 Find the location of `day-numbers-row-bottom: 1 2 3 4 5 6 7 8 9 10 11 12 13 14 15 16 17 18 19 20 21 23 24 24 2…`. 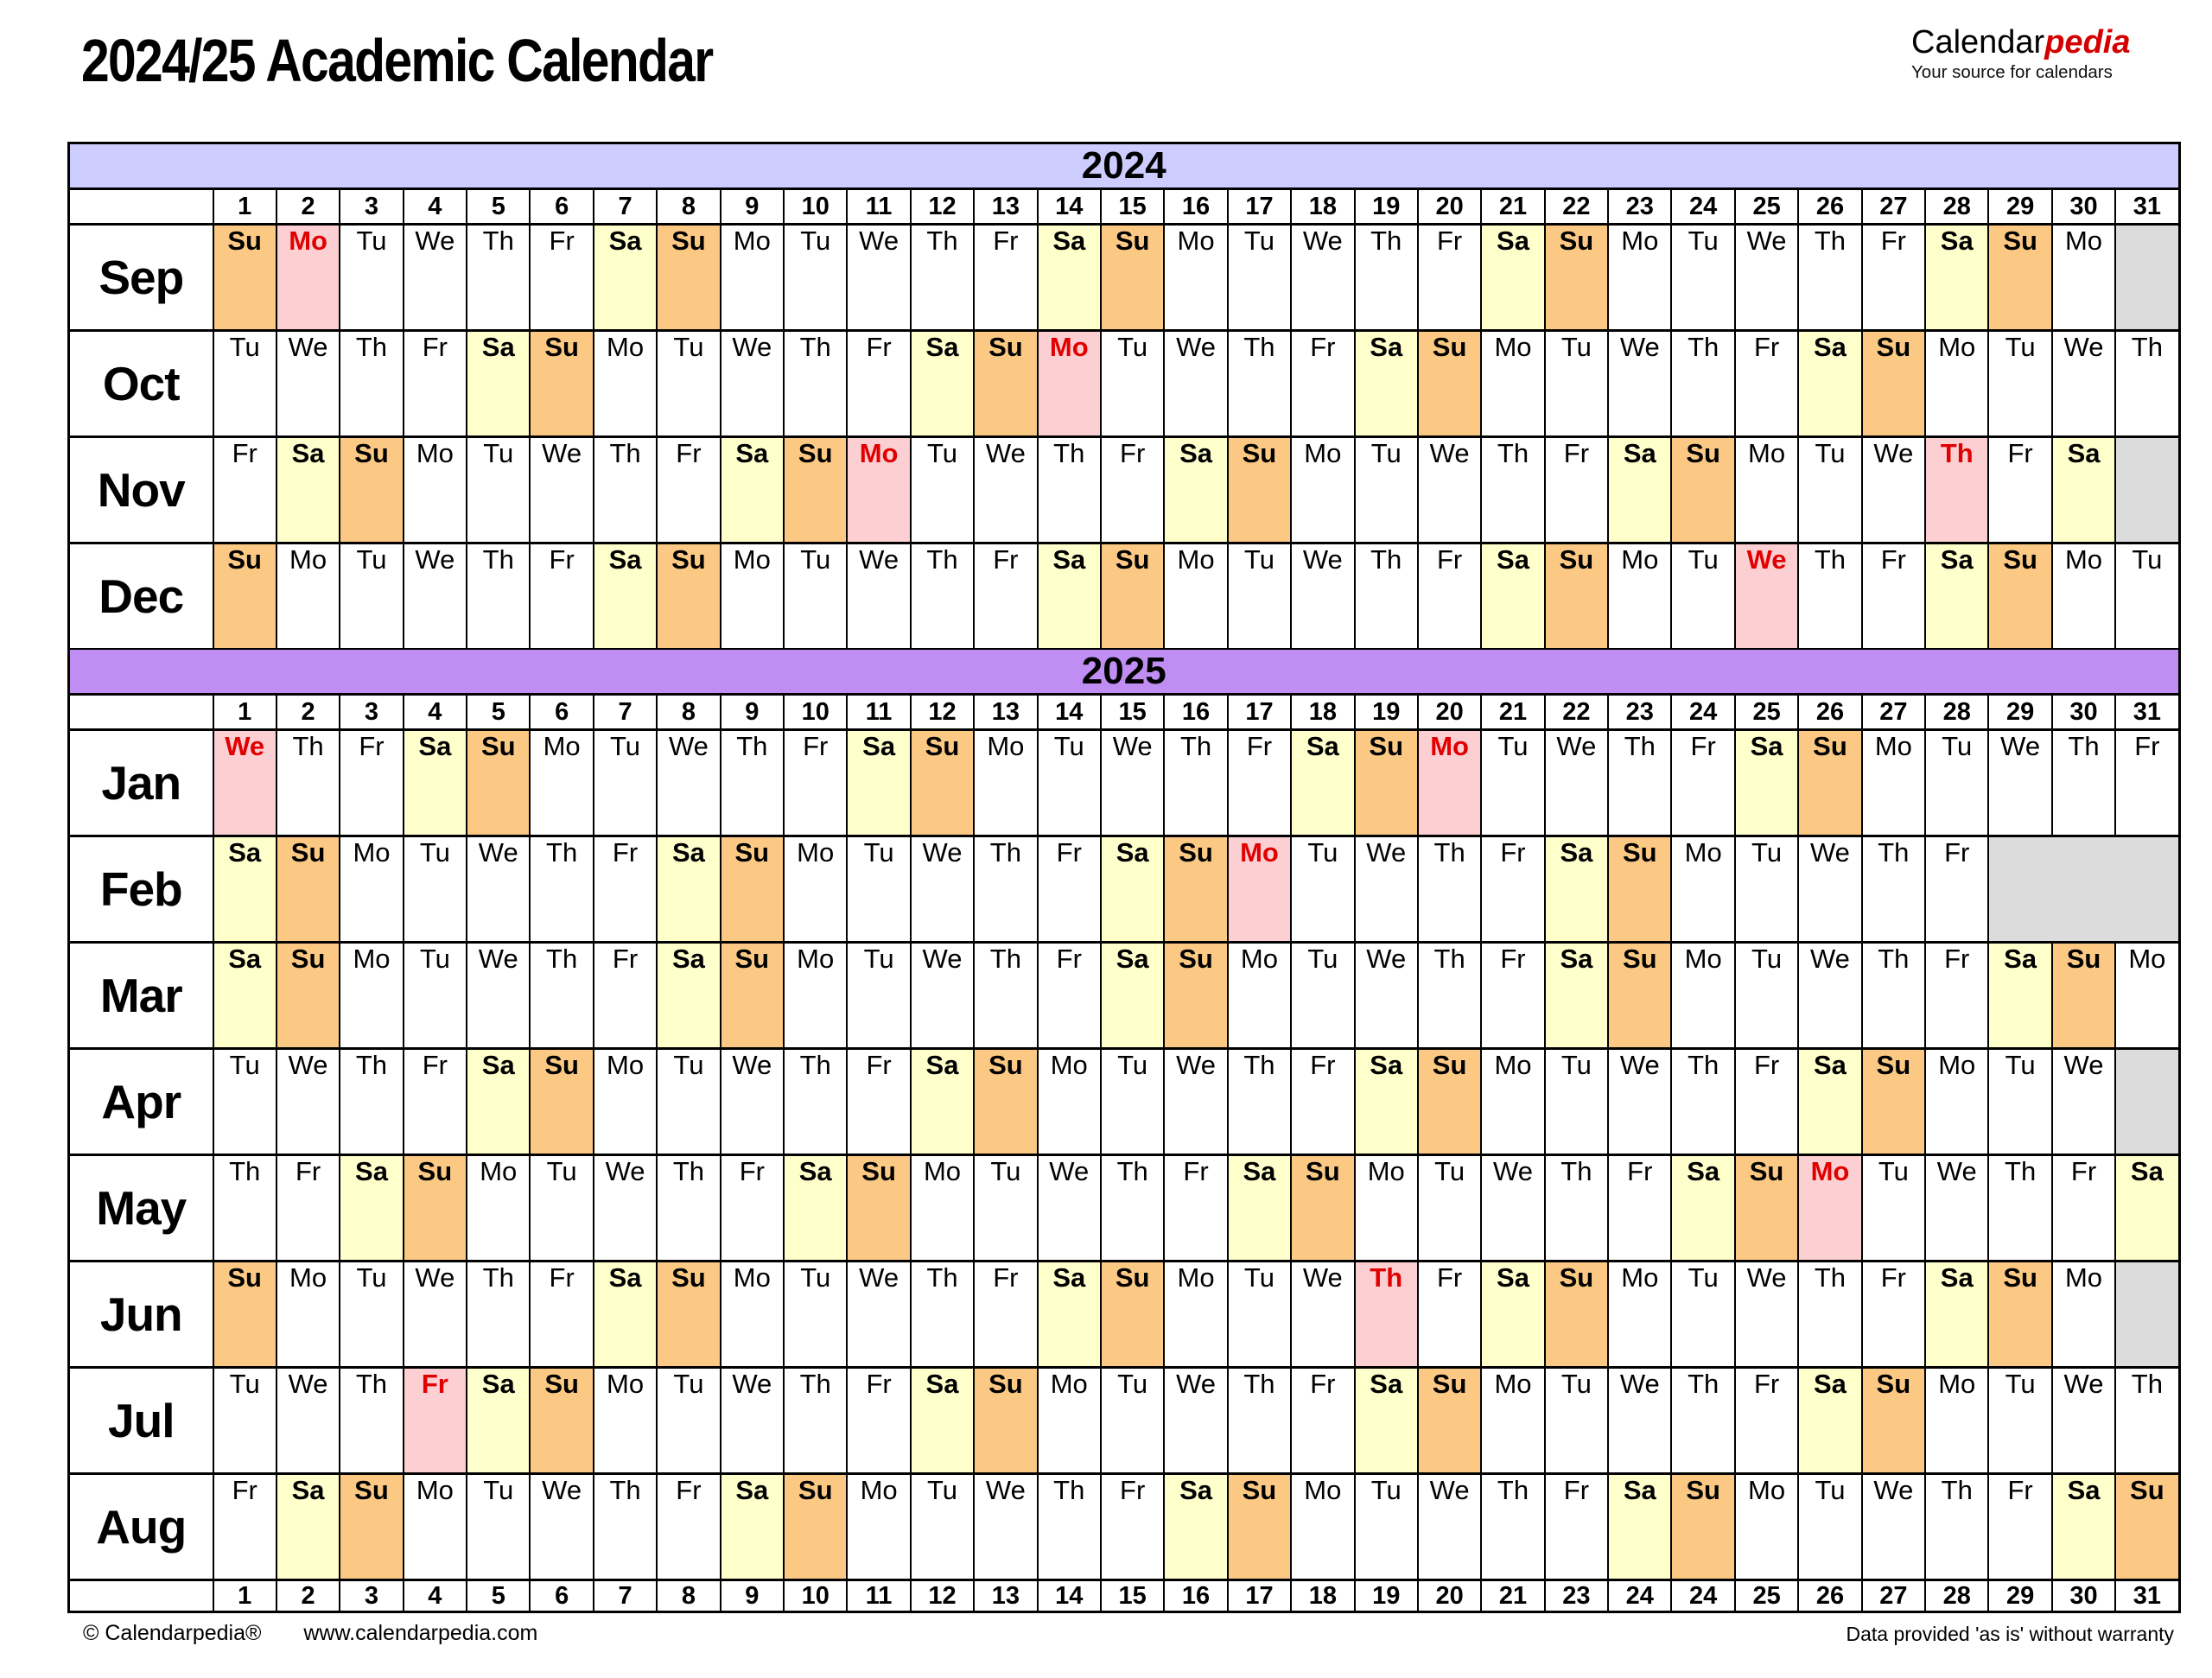

day-numbers-row-bottom: 1 2 3 4 5 6 7 8 9 10 11 12 13 14 15 16 17 18 19 20 21 23 24 24 2… is located at coordinates (1123, 1596).